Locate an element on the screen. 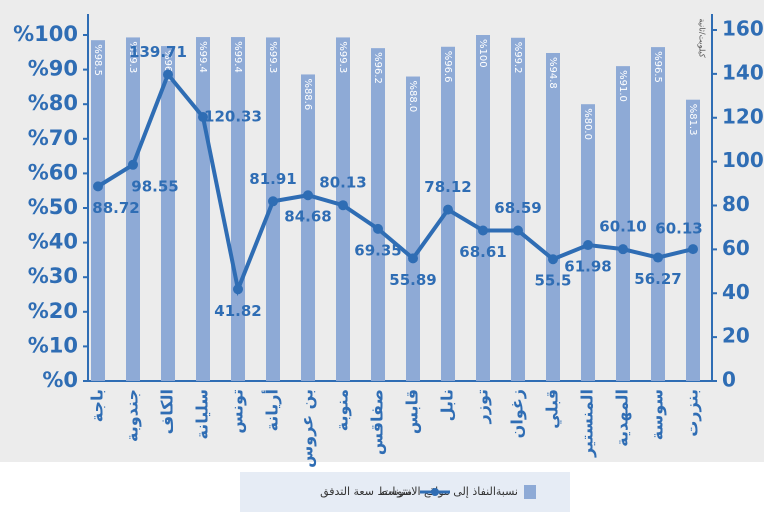 The height and width of the screenshot is (514, 764). x-tick-label: نابل is located at coordinates (447, 405).